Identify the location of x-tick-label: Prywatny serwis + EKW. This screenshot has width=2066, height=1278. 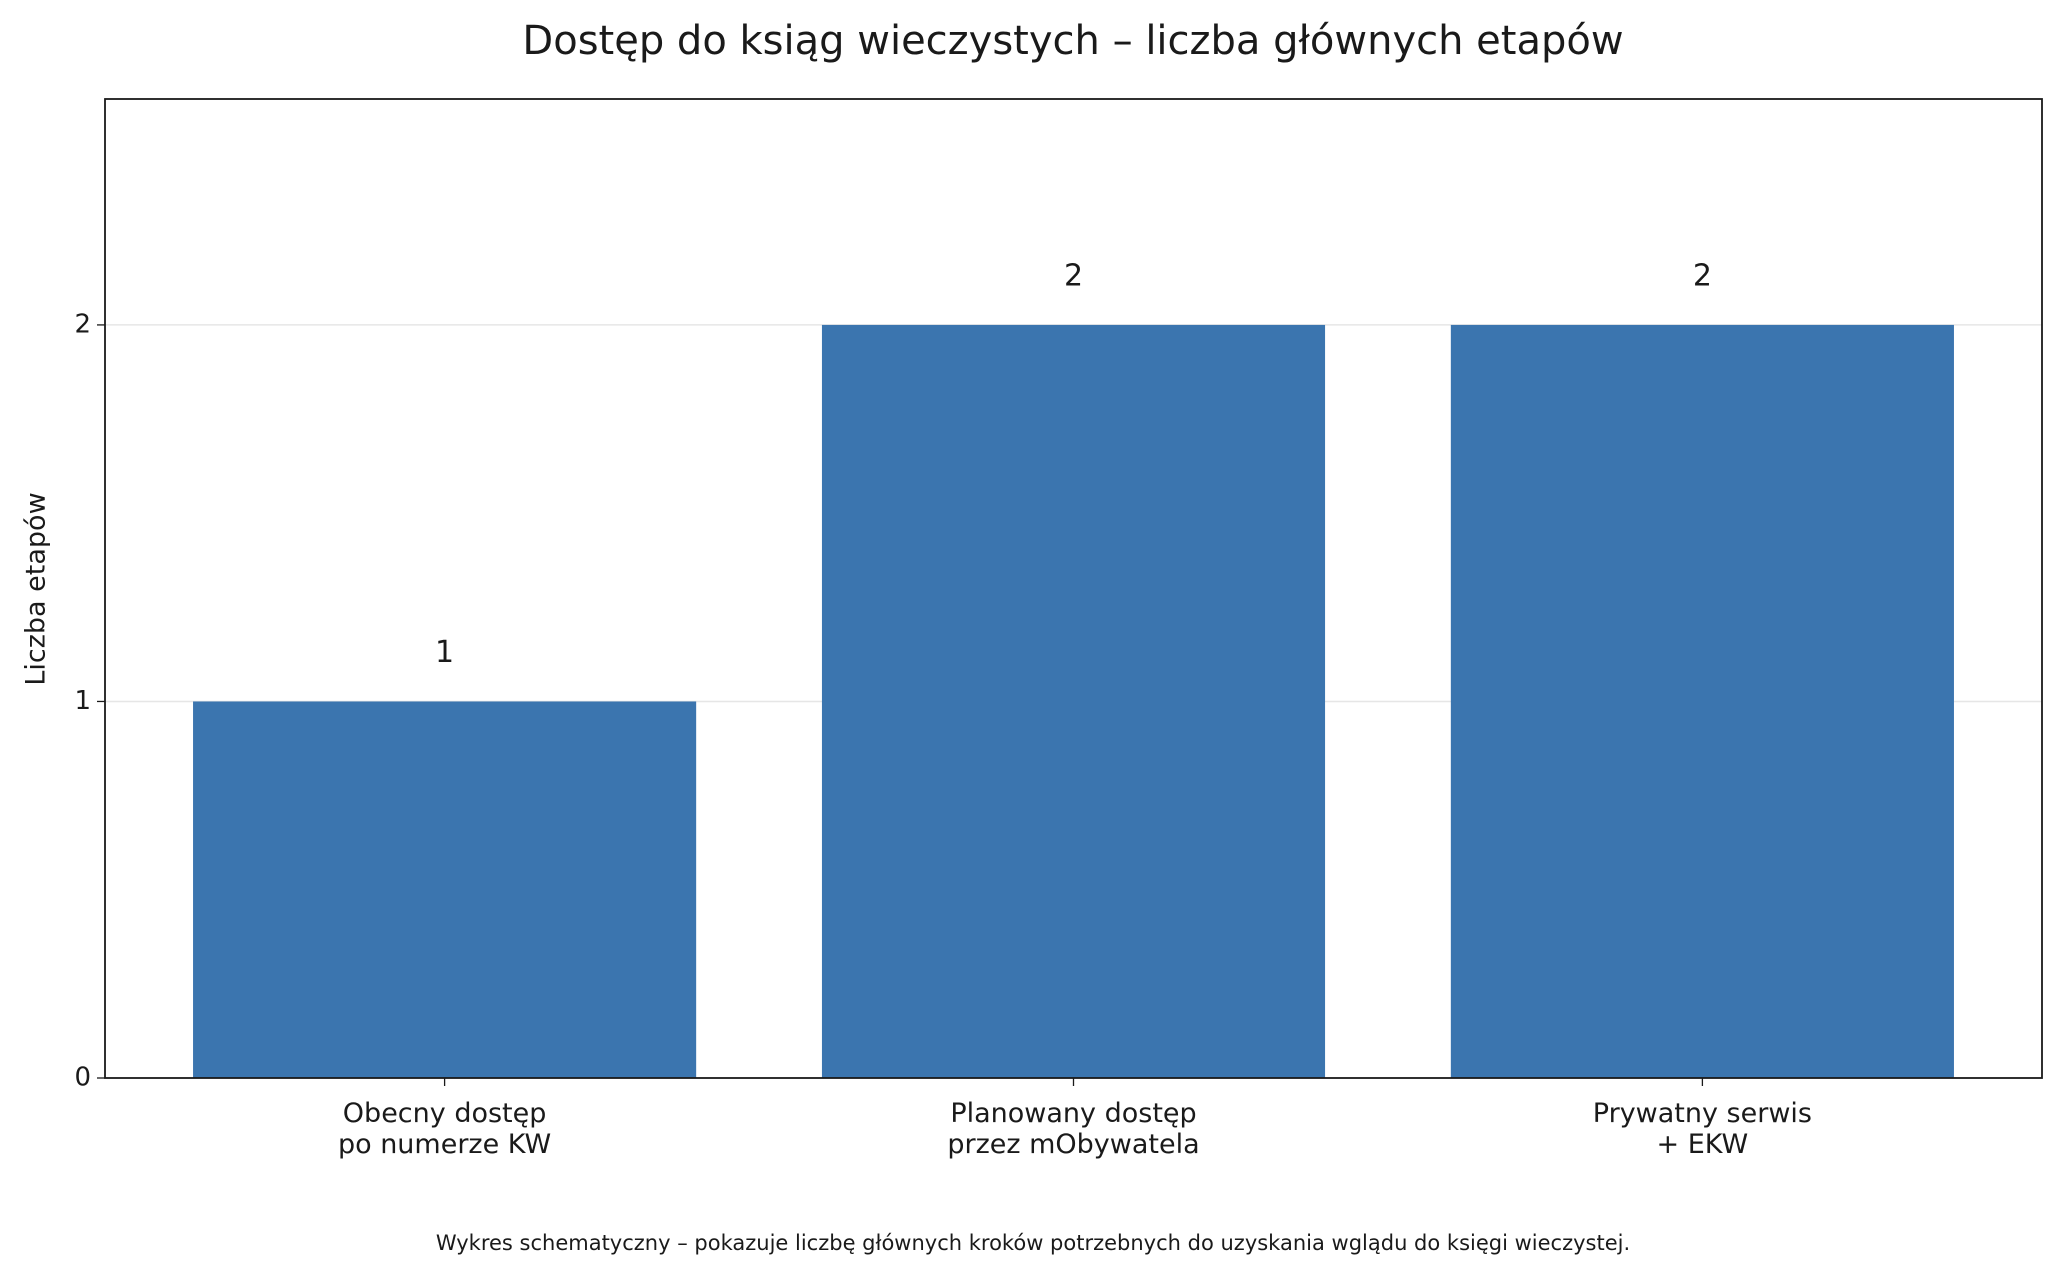
(1702, 1129).